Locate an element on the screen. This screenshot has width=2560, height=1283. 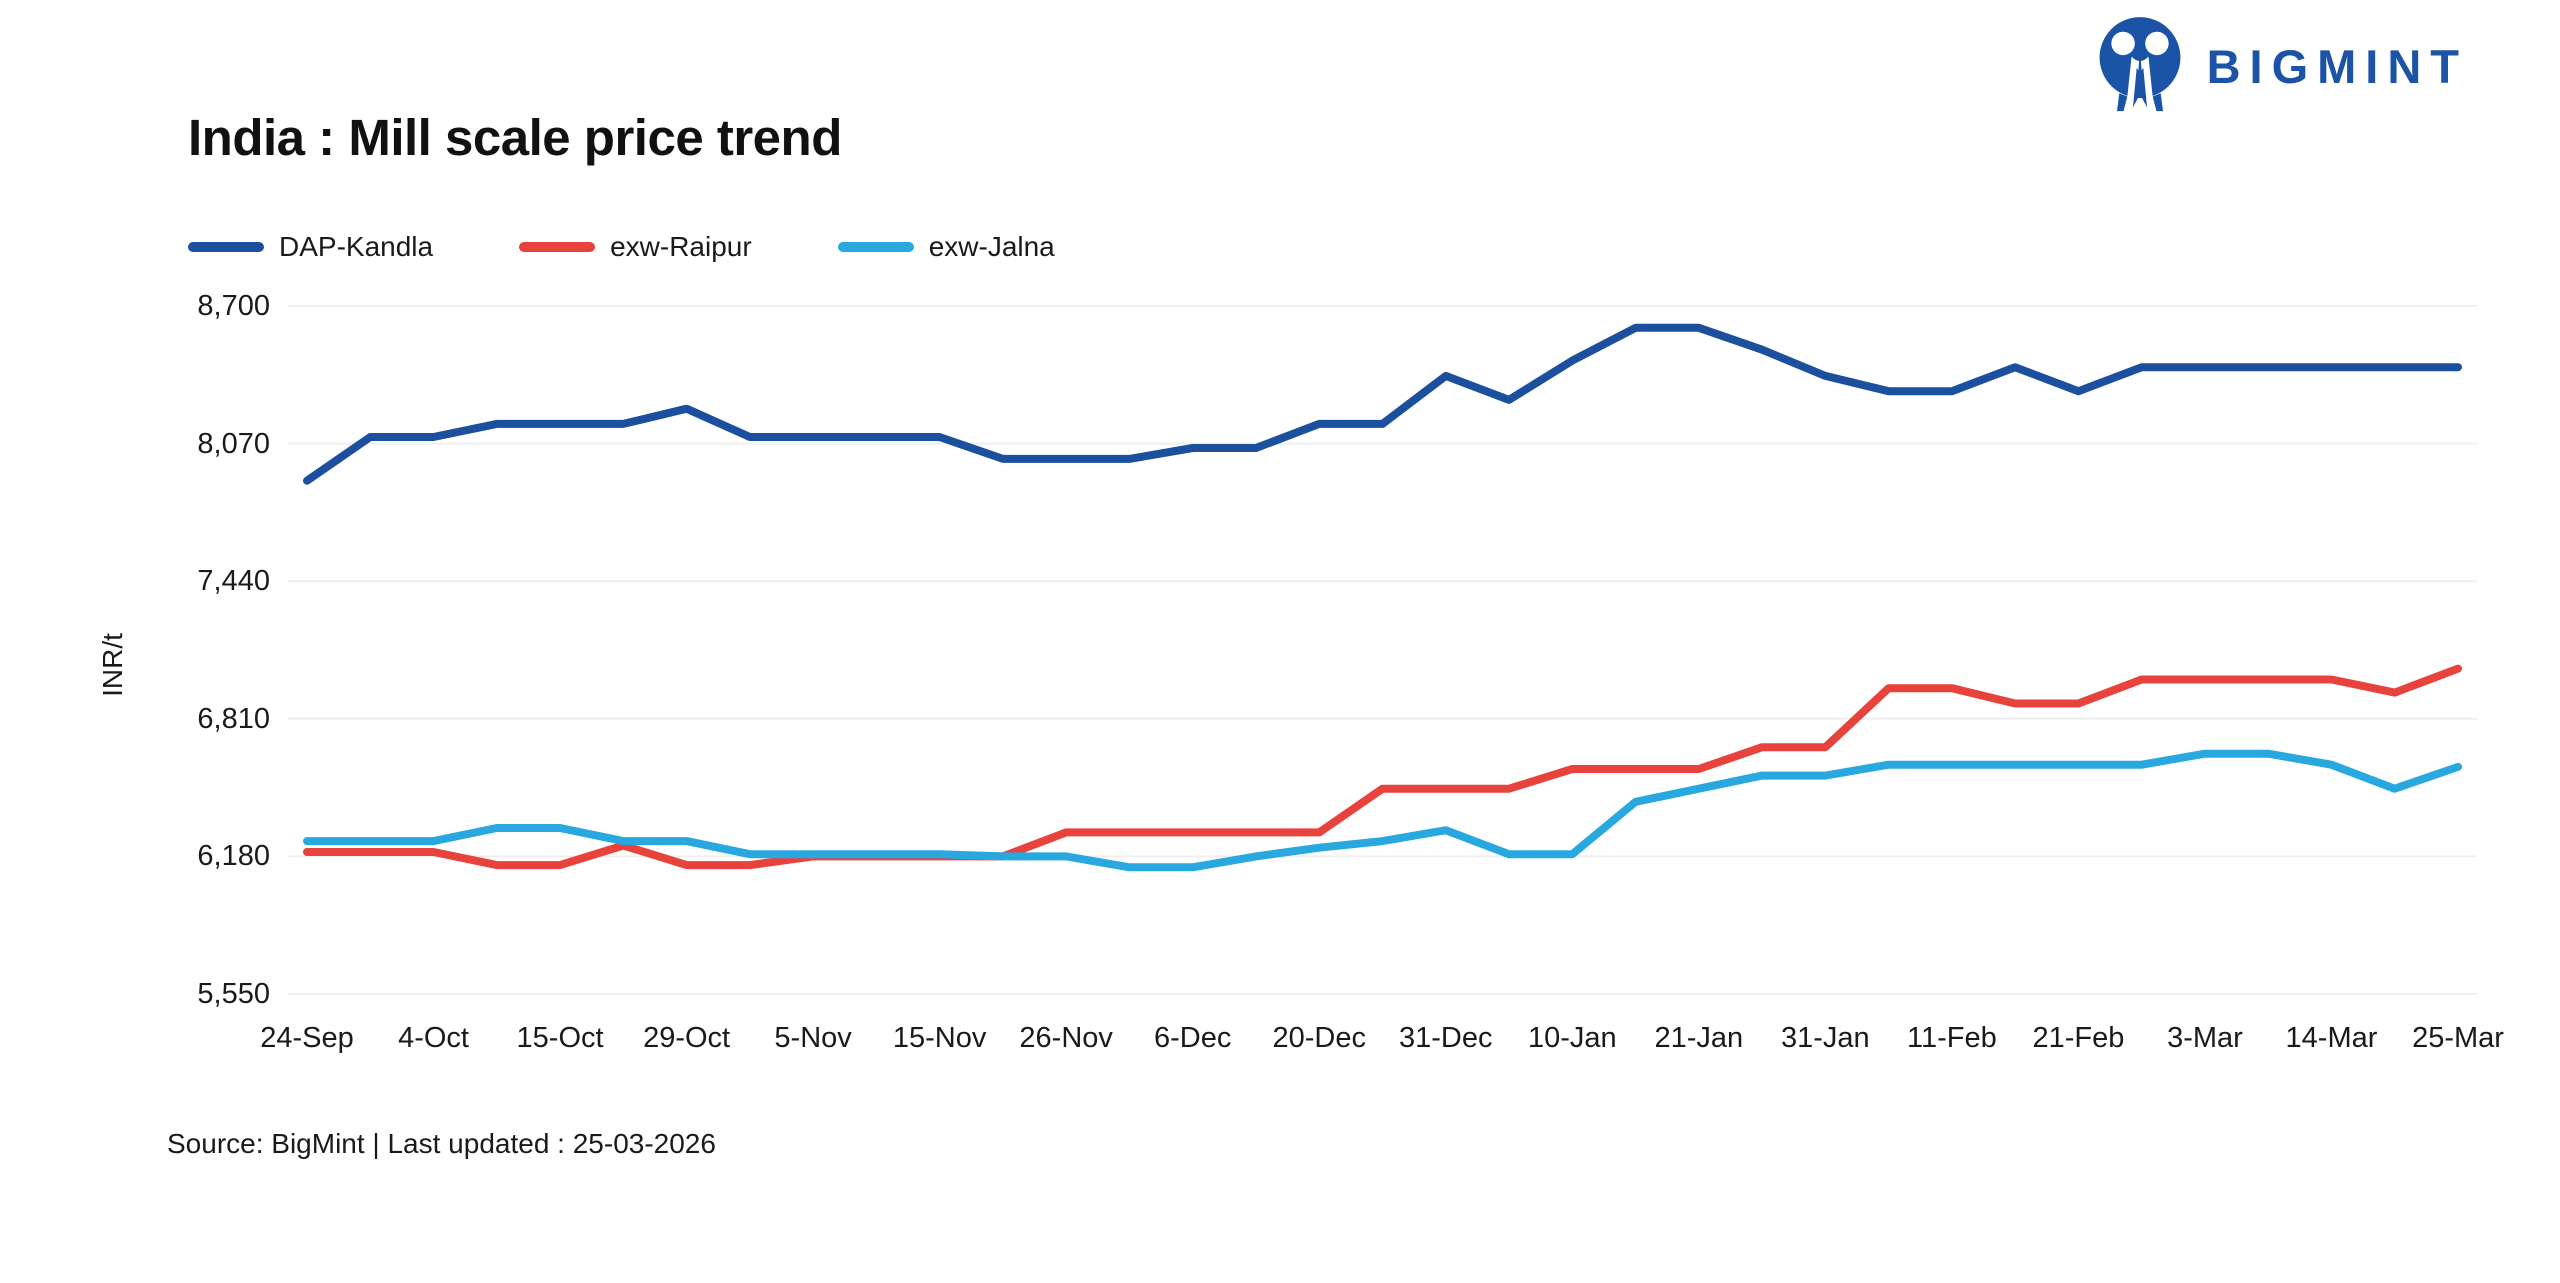
legend-label-dap-kandla: DAP-Kandla is located at coordinates (356, 246).